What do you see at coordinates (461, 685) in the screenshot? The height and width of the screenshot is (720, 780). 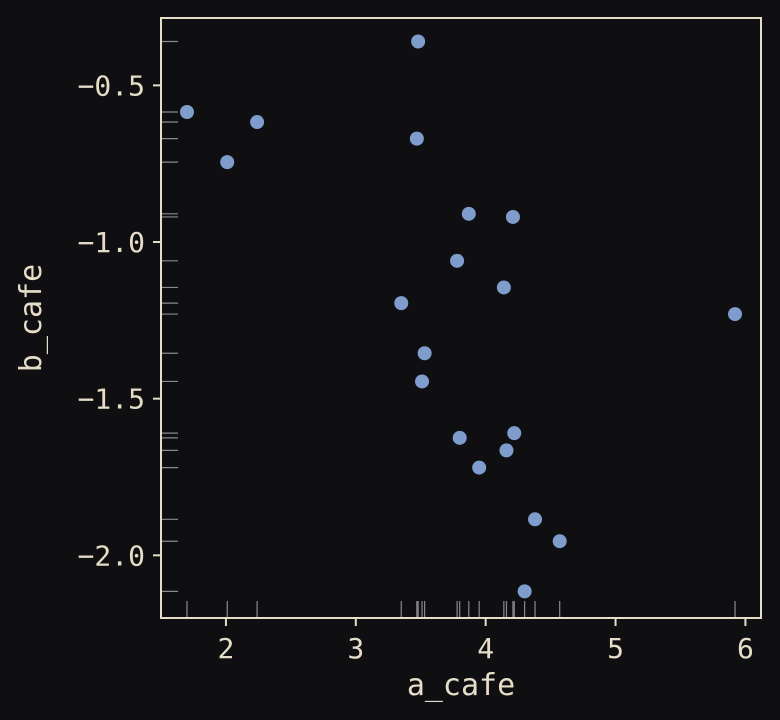 I see `x-axis-label: a_cafe` at bounding box center [461, 685].